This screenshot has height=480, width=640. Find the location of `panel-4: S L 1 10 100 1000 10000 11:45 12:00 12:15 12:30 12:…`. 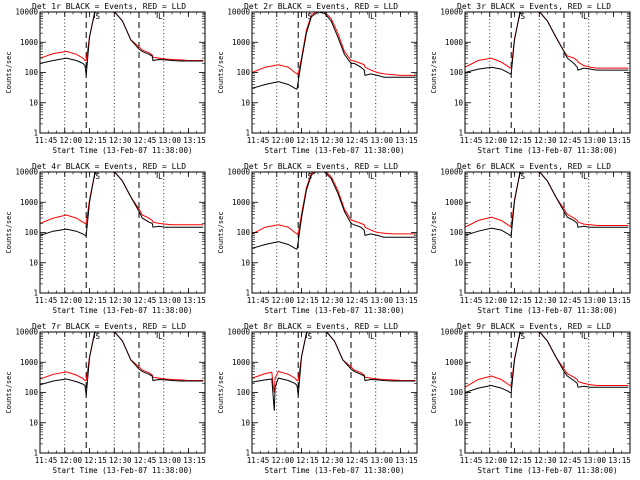

panel-4: S L 1 10 100 1000 10000 11:45 12:00 12:15 12:30 12:… is located at coordinates (105, 238).